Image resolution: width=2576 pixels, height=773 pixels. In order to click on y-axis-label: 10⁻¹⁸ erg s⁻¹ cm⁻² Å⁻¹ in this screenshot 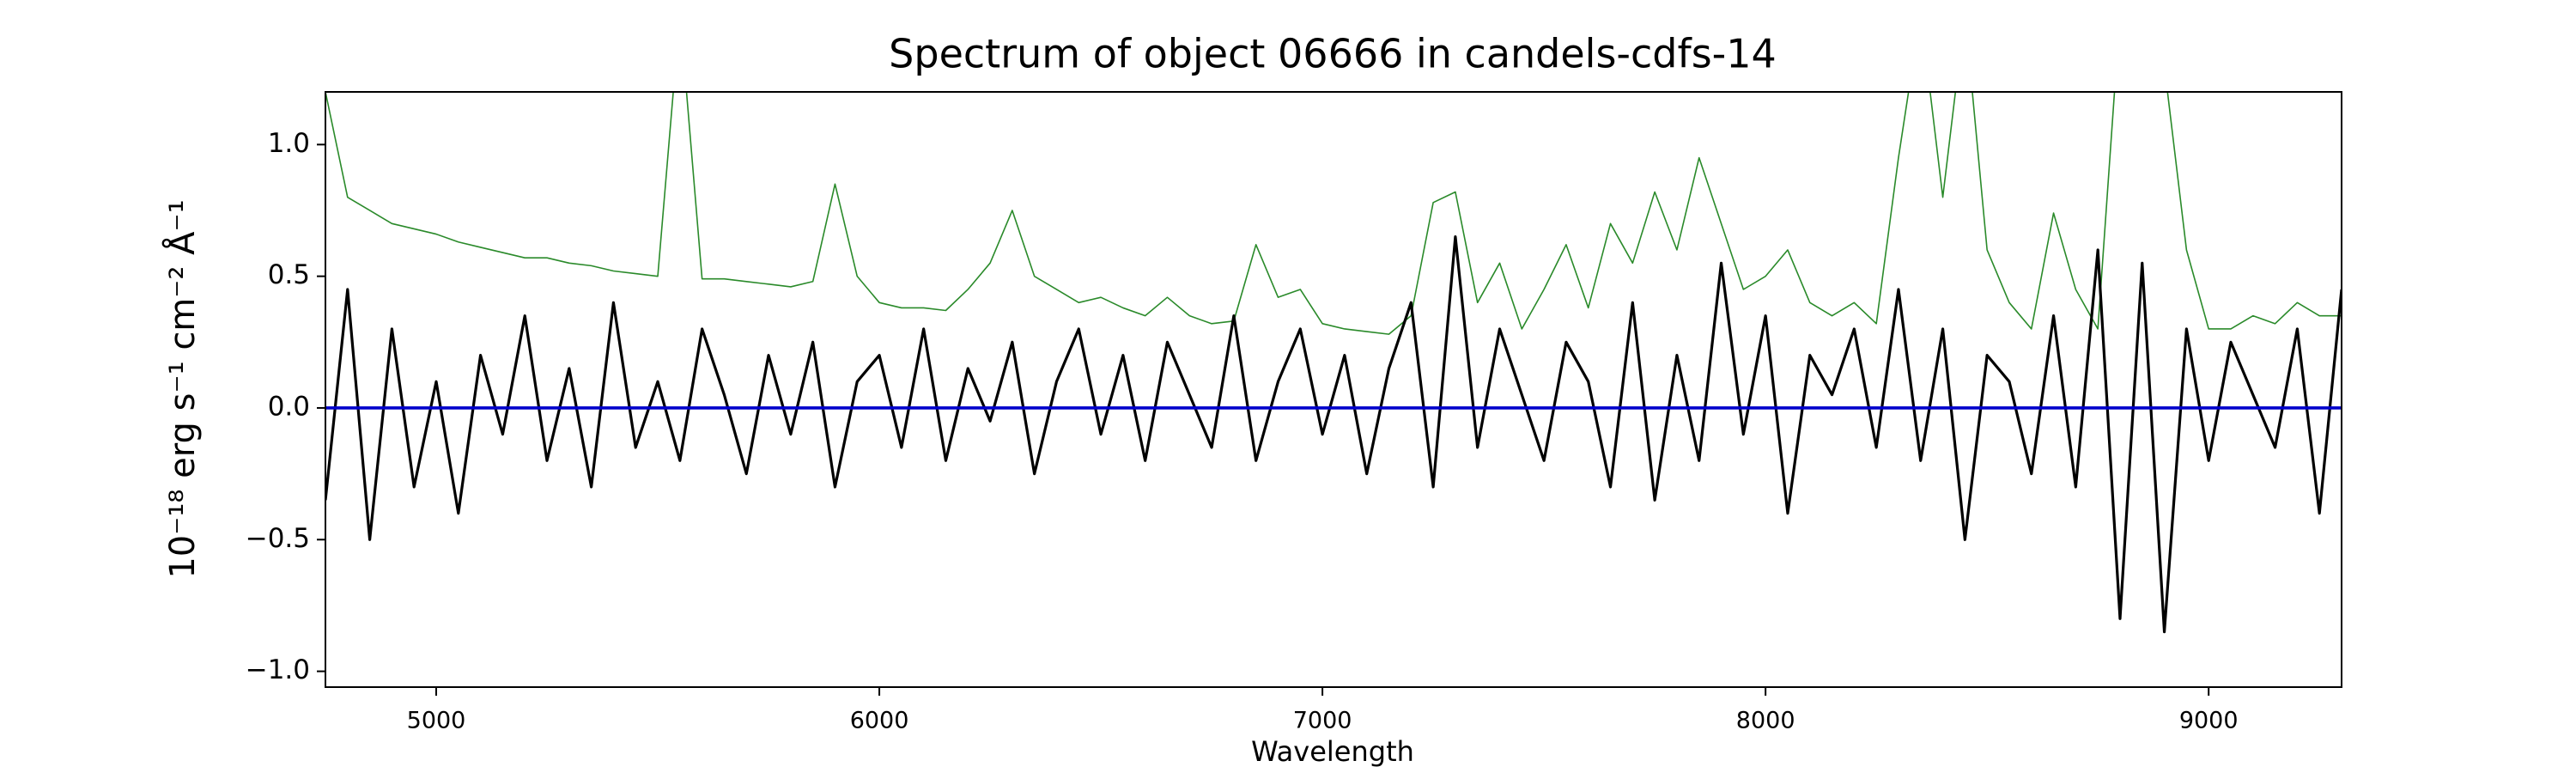, I will do `click(182, 388)`.